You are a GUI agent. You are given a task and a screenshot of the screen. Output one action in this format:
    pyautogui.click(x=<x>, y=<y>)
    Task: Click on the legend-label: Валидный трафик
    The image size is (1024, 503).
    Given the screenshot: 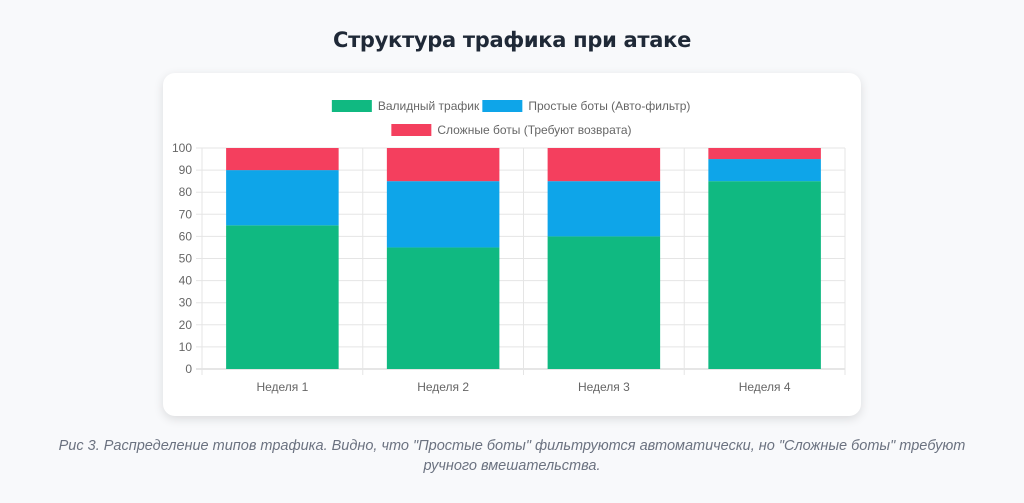 What is the action you would take?
    pyautogui.click(x=429, y=106)
    